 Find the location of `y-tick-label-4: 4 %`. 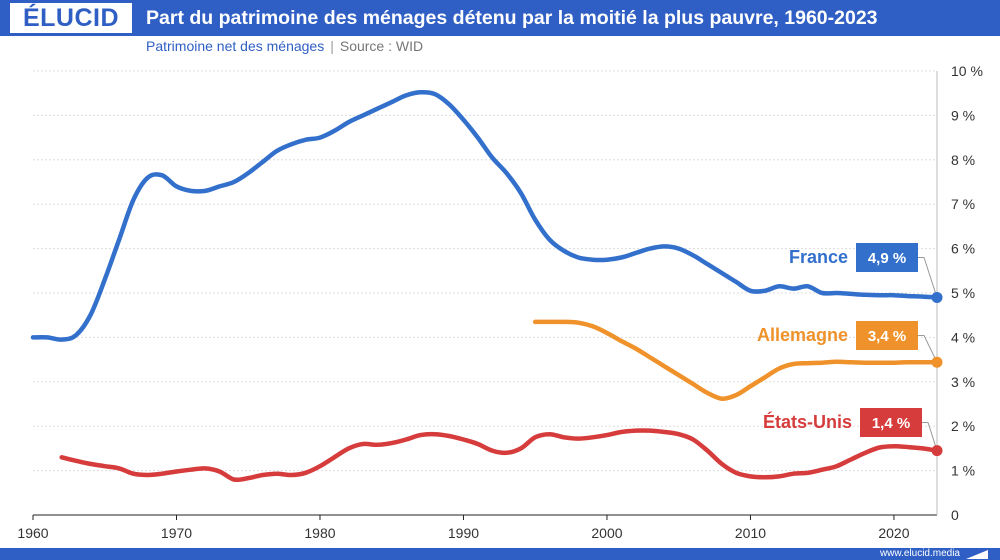

y-tick-label-4: 4 % is located at coordinates (963, 337).